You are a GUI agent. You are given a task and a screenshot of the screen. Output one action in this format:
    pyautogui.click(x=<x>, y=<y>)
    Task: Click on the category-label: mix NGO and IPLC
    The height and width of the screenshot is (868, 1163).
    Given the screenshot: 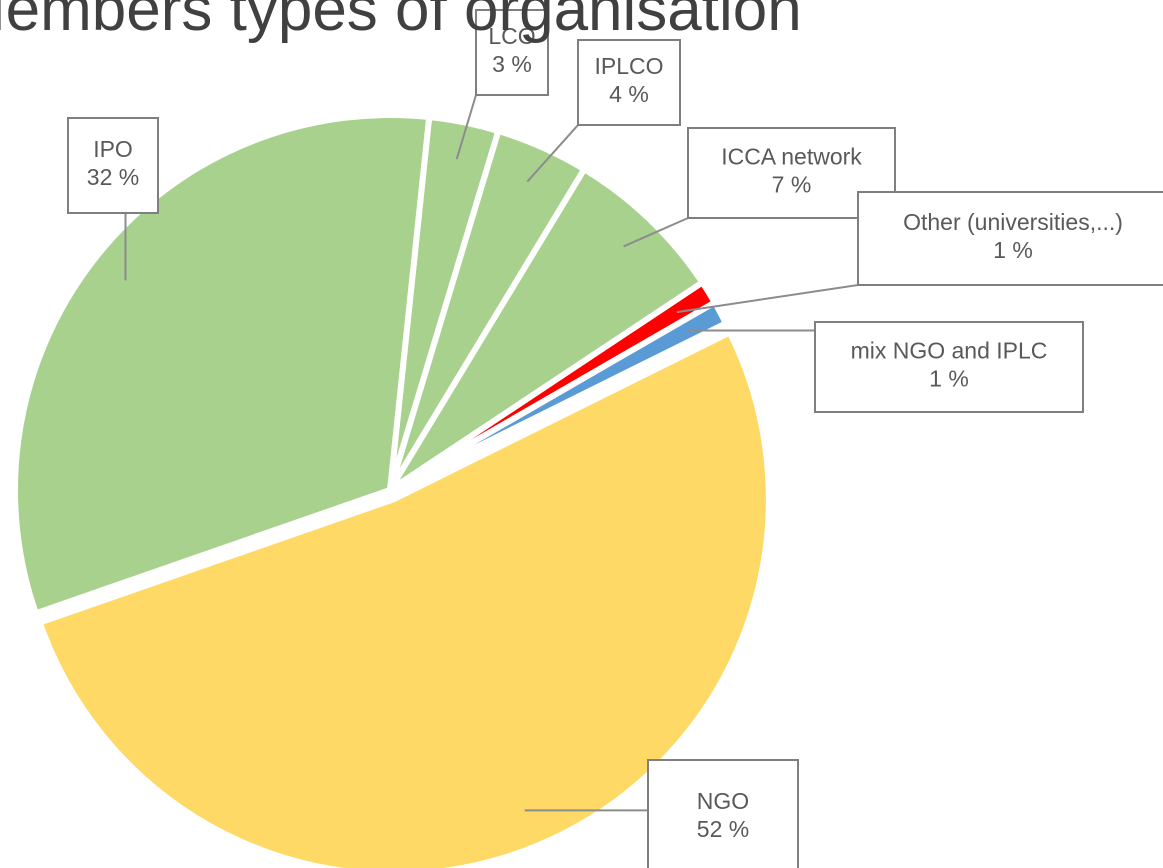 What is the action you would take?
    pyautogui.click(x=949, y=351)
    